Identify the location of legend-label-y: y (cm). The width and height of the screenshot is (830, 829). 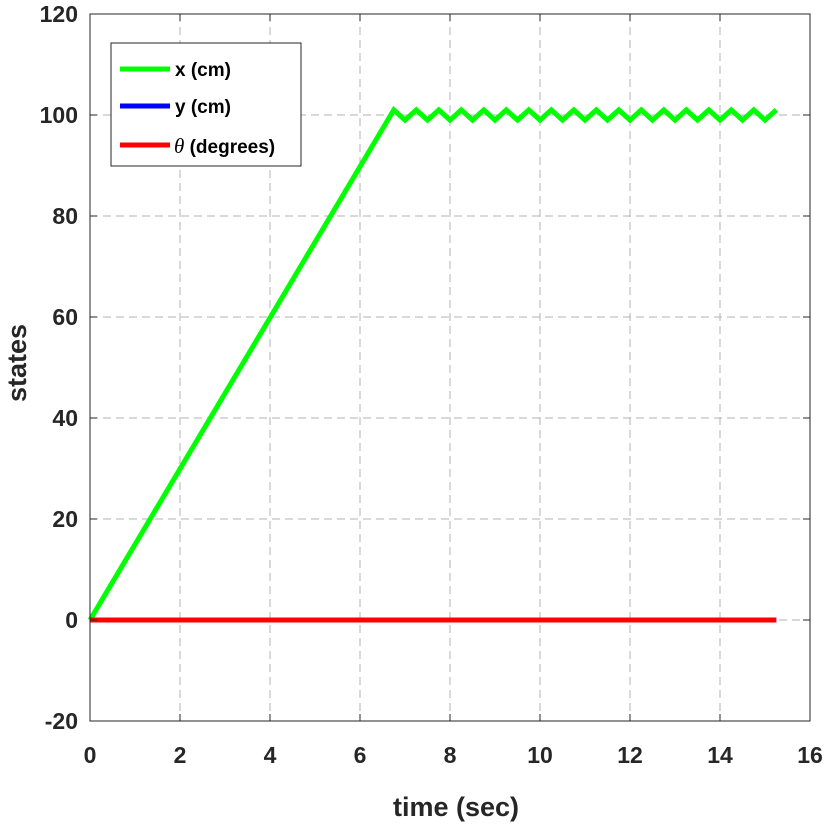
(203, 107).